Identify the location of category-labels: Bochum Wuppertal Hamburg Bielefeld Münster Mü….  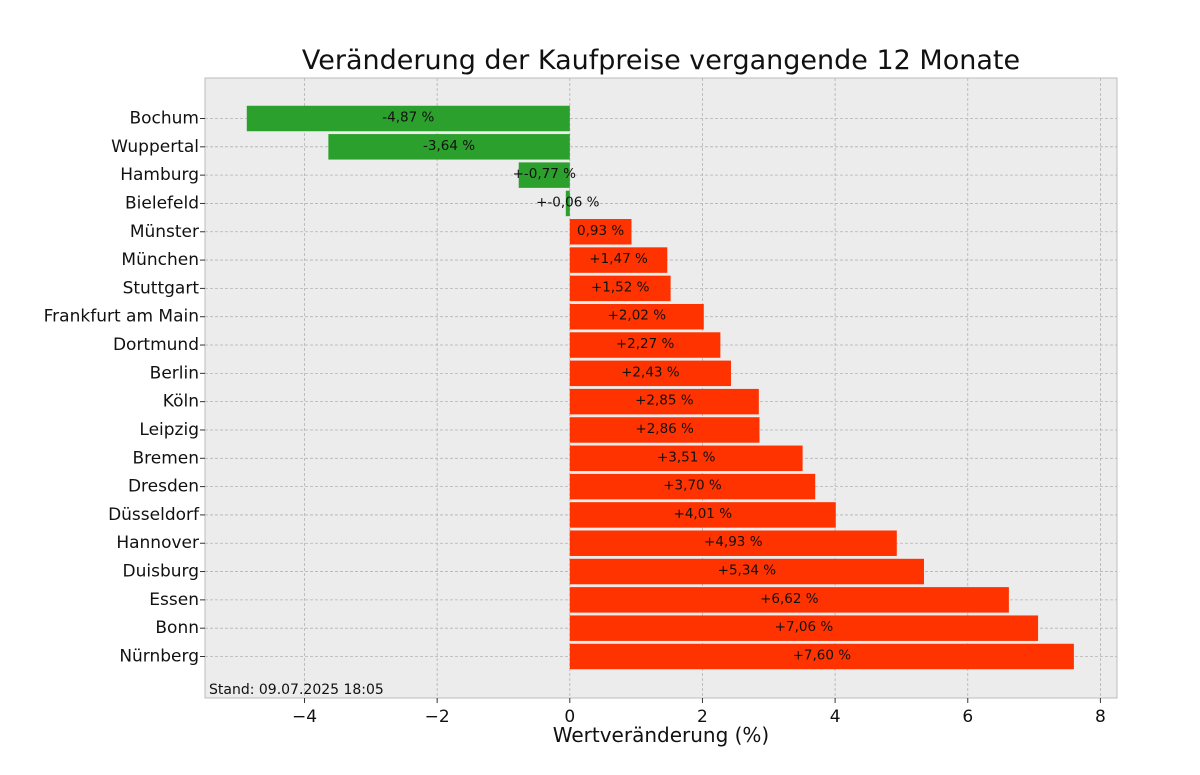
(124, 388).